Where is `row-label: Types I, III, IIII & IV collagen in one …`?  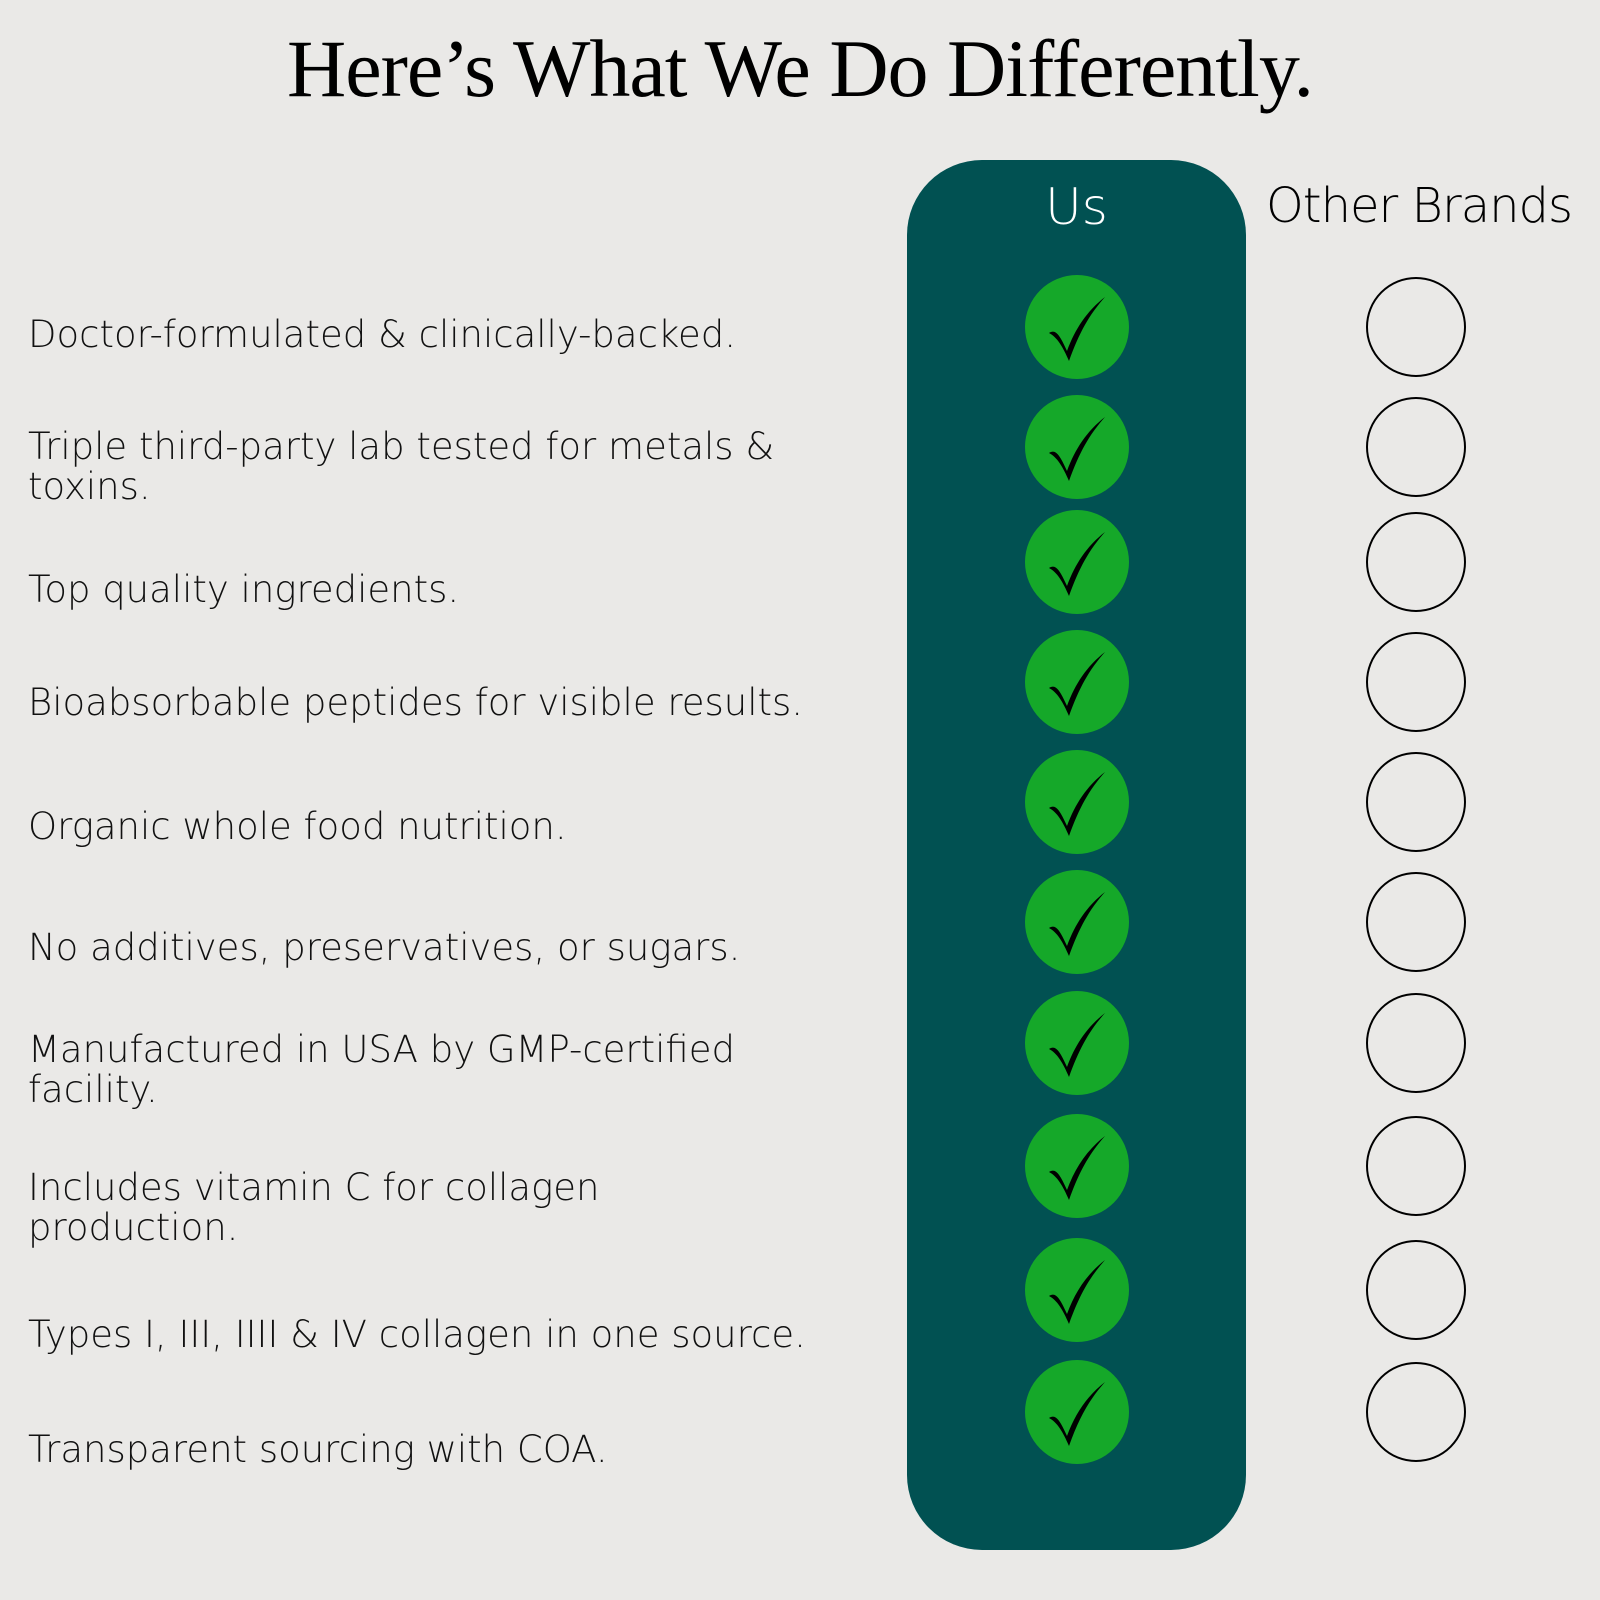
row-label: Types I, III, IIII & IV collagen in one … is located at coordinates (417, 1334).